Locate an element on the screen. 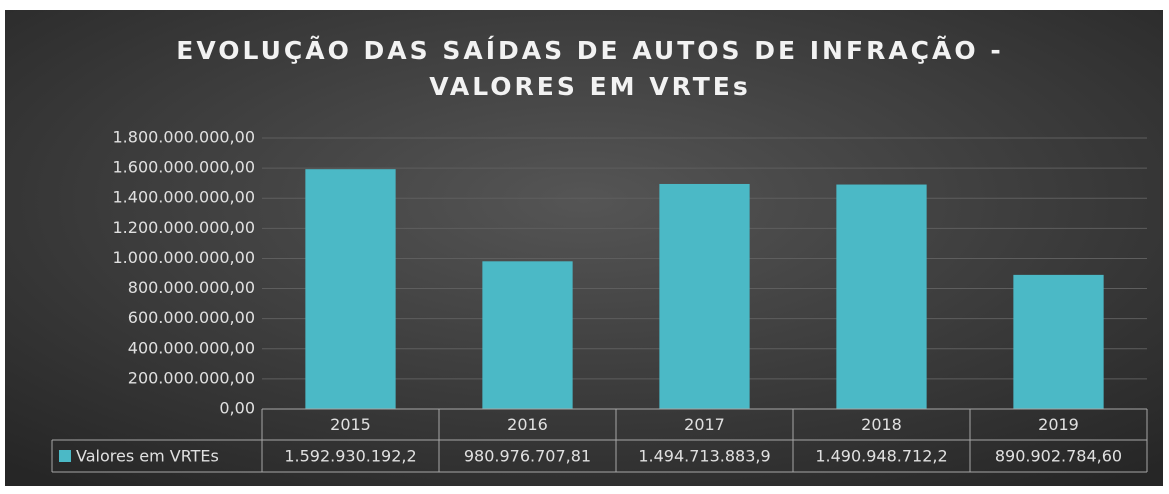 Image resolution: width=1169 pixels, height=494 pixels. chart-title: VALORES EM VRTEs is located at coordinates (589, 86).